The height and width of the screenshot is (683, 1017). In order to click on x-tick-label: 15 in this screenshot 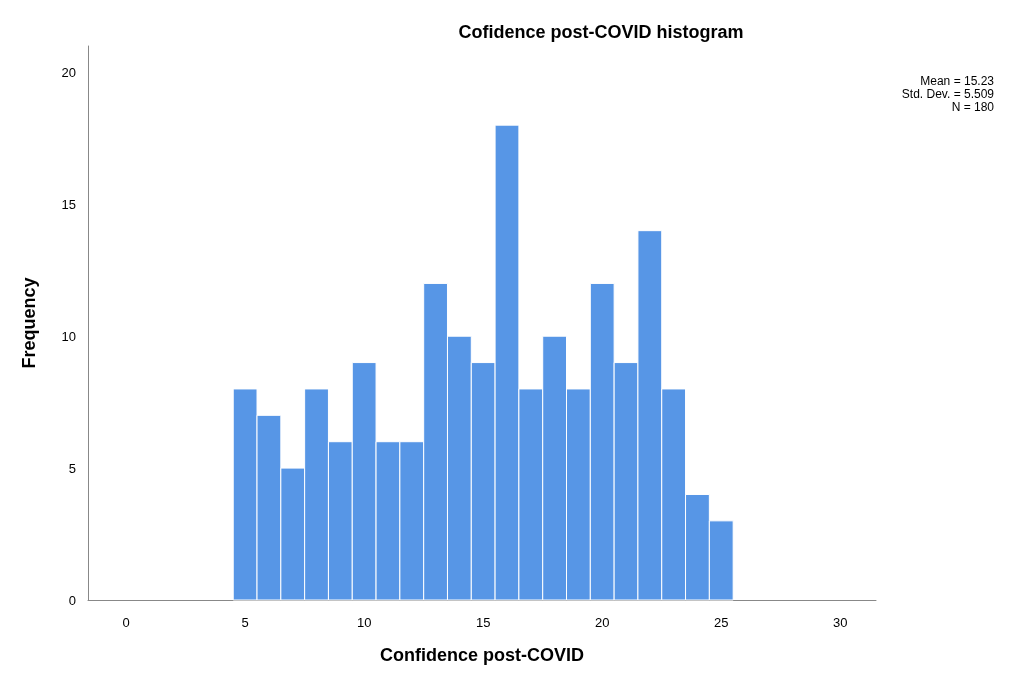, I will do `click(483, 622)`.